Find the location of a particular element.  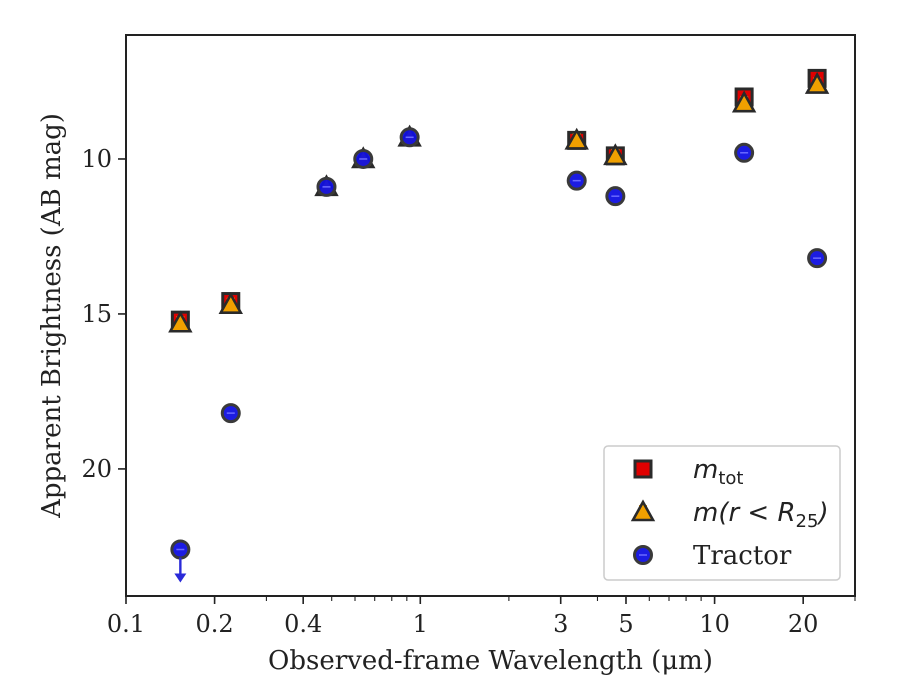

point-s1-1-shape is located at coordinates (230, 302).